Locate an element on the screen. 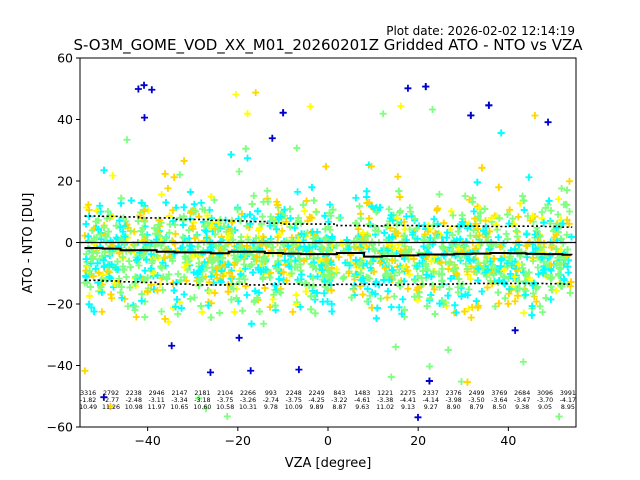  y-tick-label: 0 is located at coordinates (69, 242).